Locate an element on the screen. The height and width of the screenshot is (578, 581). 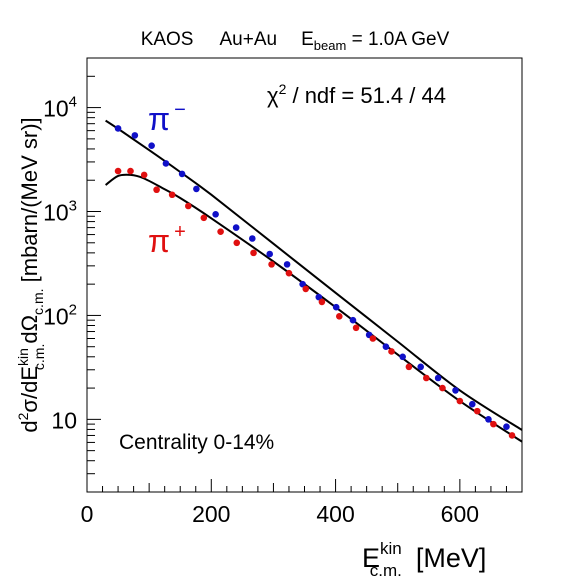
pi-plus-label: π + is located at coordinates (167, 240).